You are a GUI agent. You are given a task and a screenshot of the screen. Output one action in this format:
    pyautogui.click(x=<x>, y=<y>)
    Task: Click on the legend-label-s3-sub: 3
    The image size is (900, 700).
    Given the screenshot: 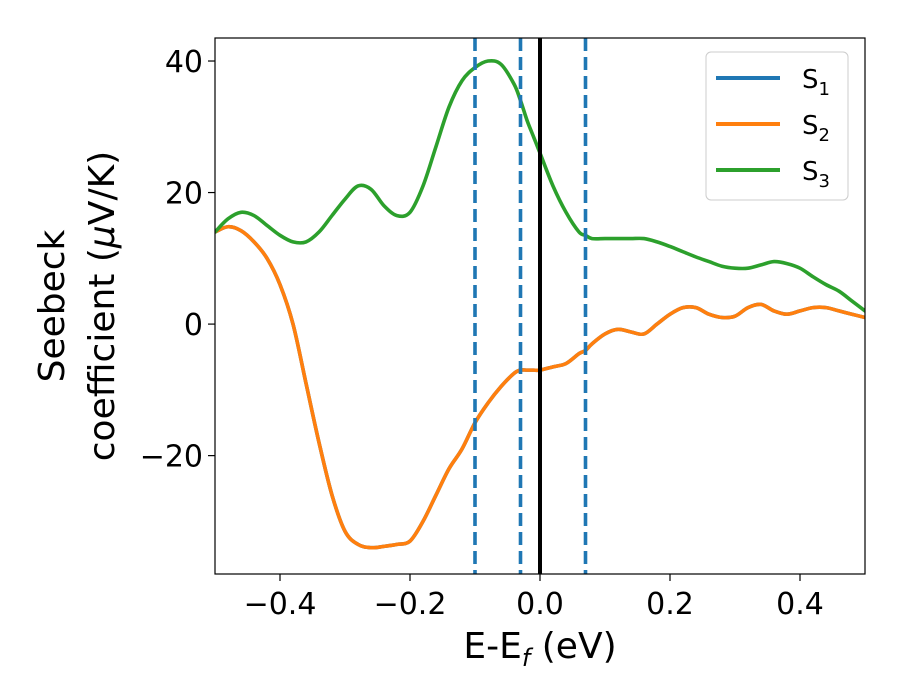 What is the action you would take?
    pyautogui.click(x=824, y=181)
    